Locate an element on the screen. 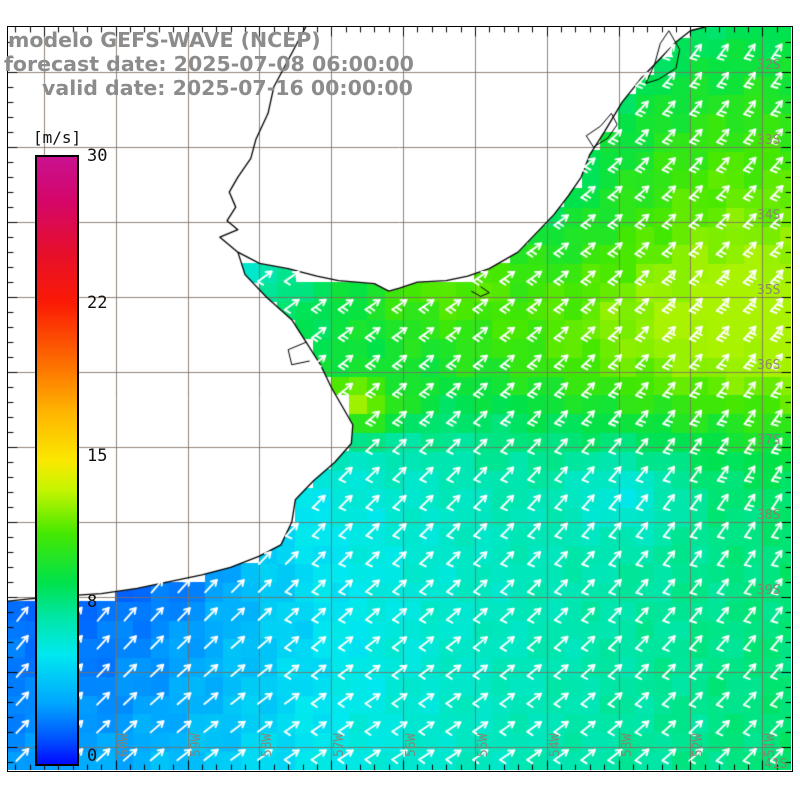 This screenshot has height=800, width=800. colorbar-units-label: [m/s] is located at coordinates (57, 137).